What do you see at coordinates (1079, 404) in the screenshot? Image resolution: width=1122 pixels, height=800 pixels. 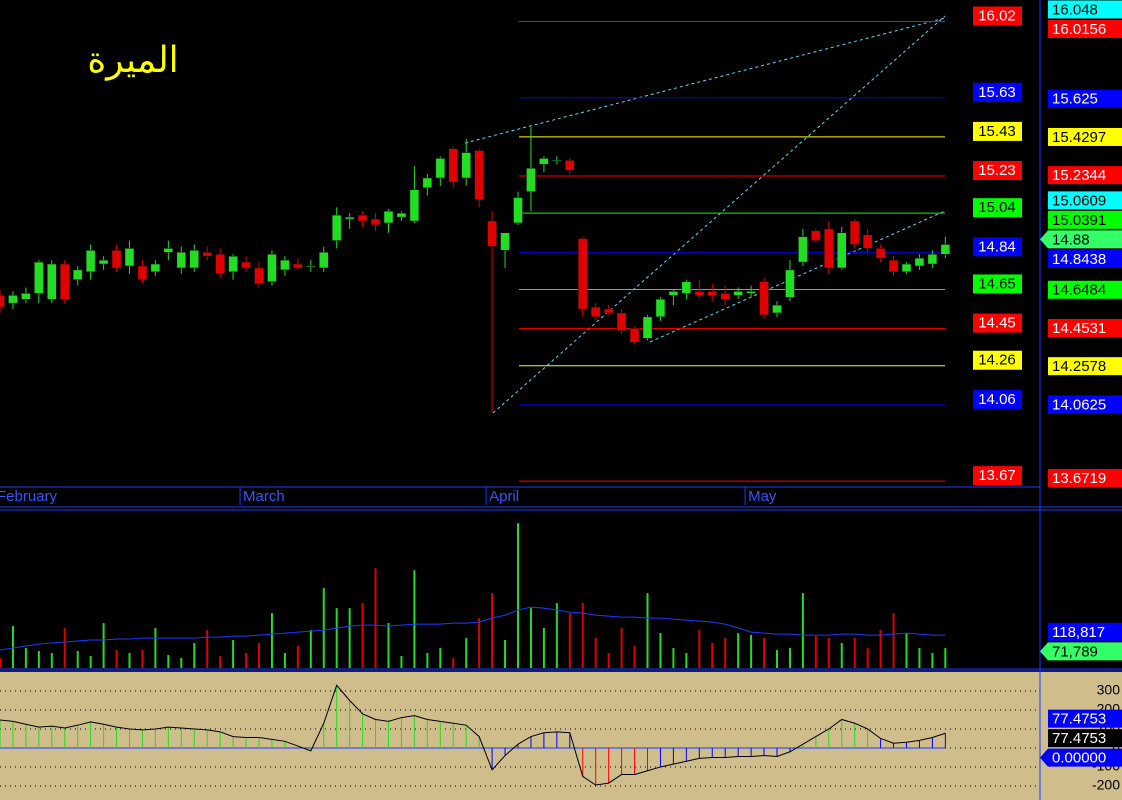 I see `value-label: 14.0625` at bounding box center [1079, 404].